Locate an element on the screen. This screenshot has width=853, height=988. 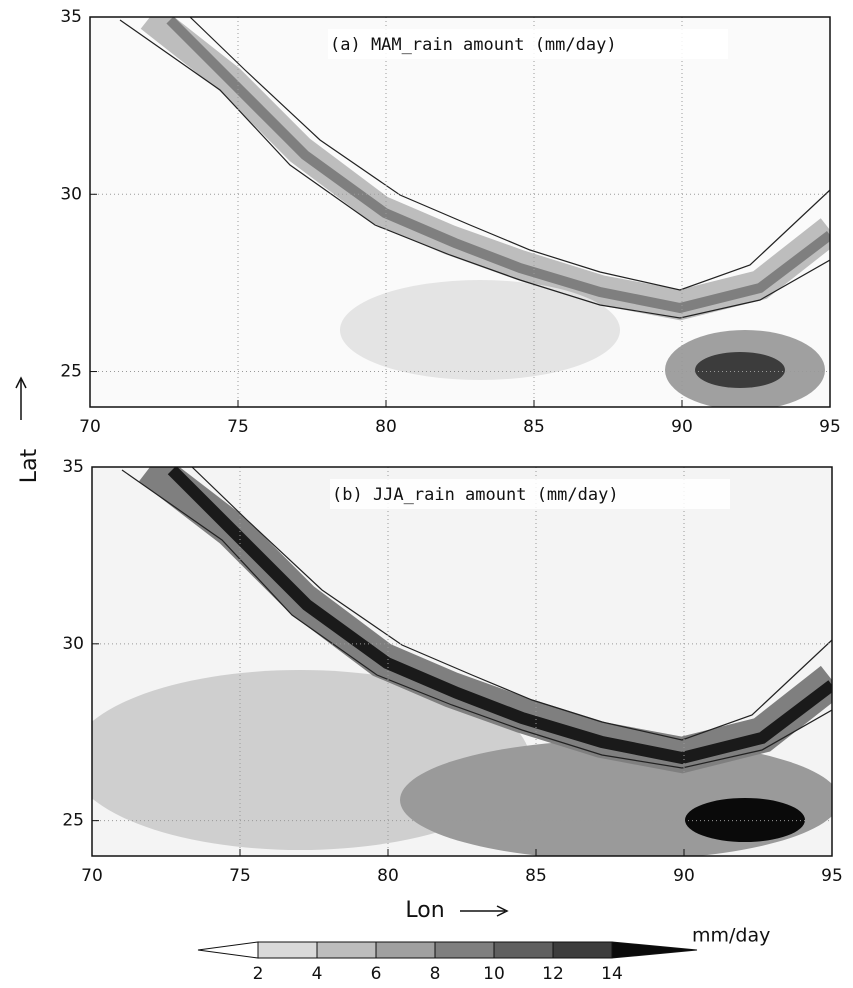
panel-title: (b) JJA_rain amount (mm/day) is located at coordinates (475, 495).